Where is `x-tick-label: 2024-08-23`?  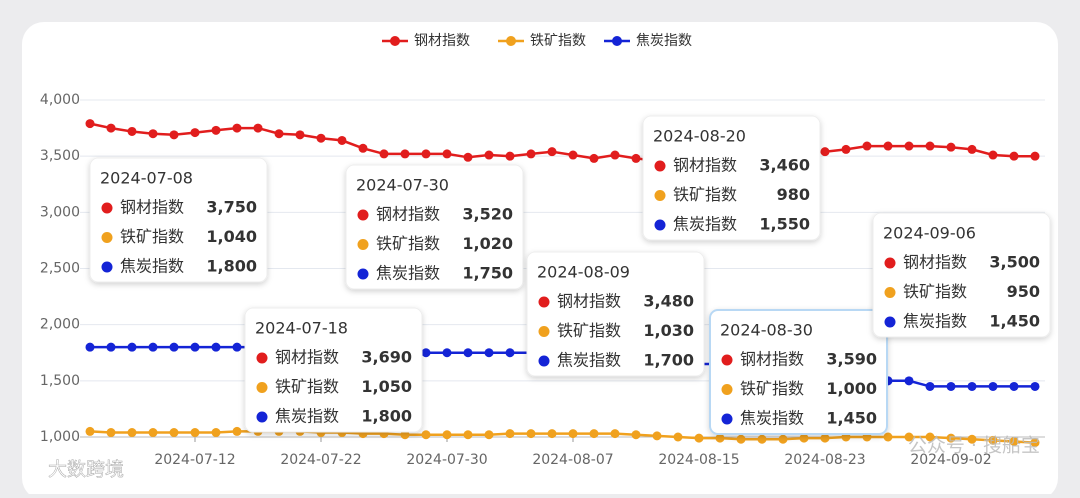 x-tick-label: 2024-08-23 is located at coordinates (824, 460).